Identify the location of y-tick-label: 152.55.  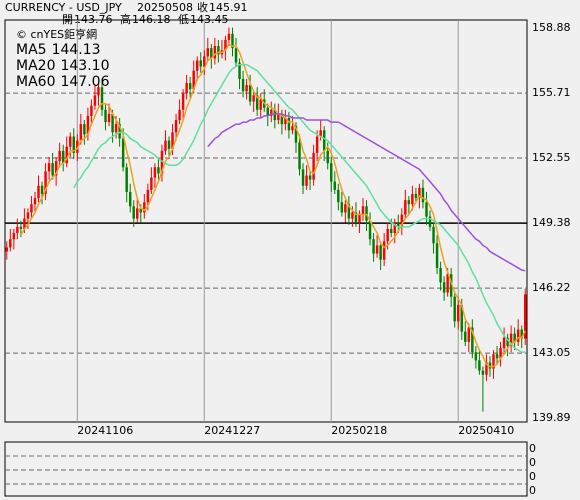
(551, 157).